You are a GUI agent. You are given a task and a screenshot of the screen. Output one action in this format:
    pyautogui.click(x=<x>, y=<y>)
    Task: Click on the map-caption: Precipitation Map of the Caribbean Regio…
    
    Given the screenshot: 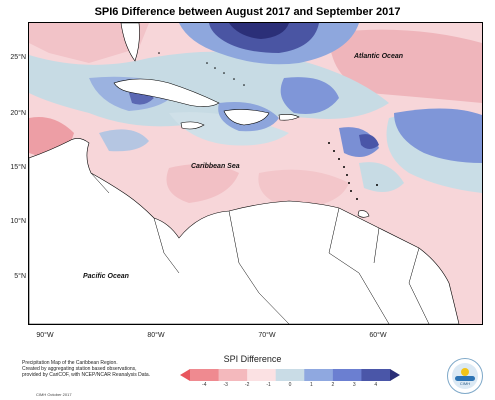 What is the action you would take?
    pyautogui.click(x=97, y=369)
    